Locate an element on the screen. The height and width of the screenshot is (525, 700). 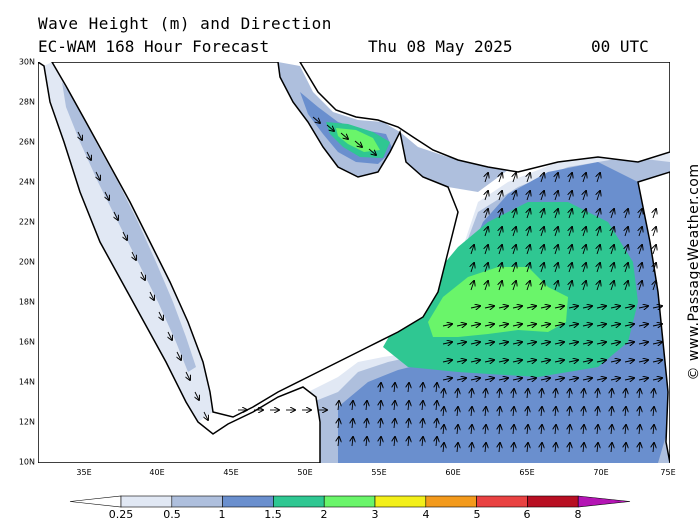
lat-label-28n: 28N is located at coordinates (26, 102).